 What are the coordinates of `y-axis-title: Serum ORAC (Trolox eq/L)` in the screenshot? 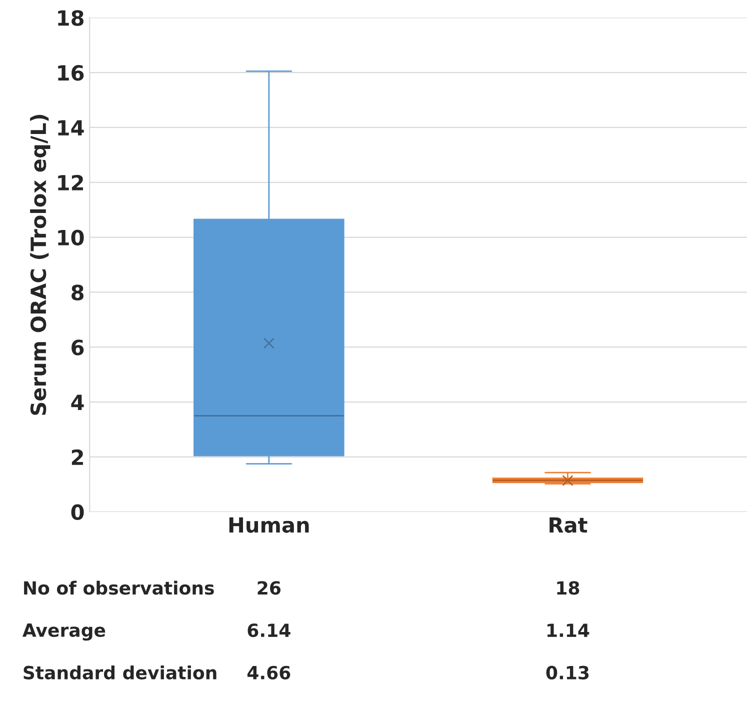 It's located at (40, 264).